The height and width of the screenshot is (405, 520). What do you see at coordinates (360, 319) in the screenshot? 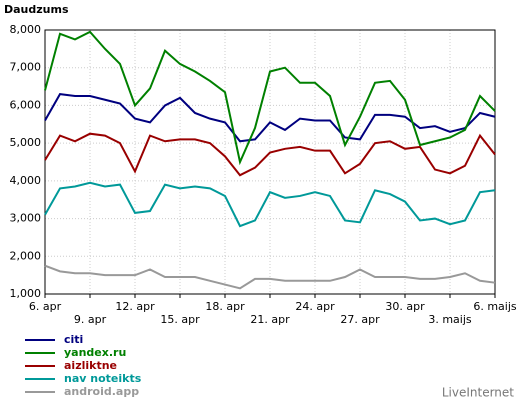
I see `x-tick-label: 27. apr` at bounding box center [360, 319].